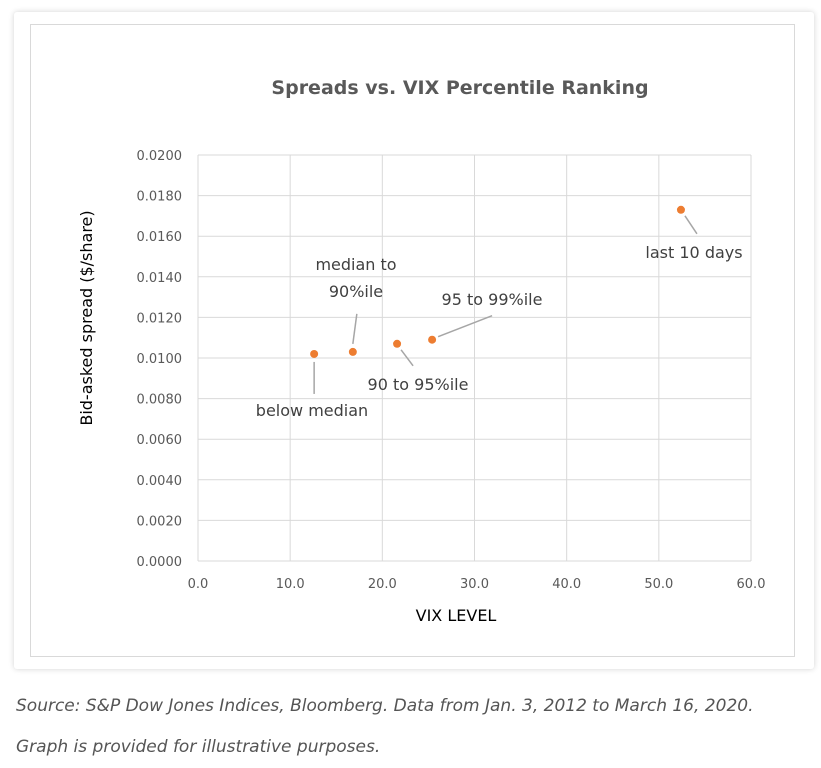 This screenshot has width=821, height=768. What do you see at coordinates (290, 584) in the screenshot?
I see `x-tick-label: 10.0` at bounding box center [290, 584].